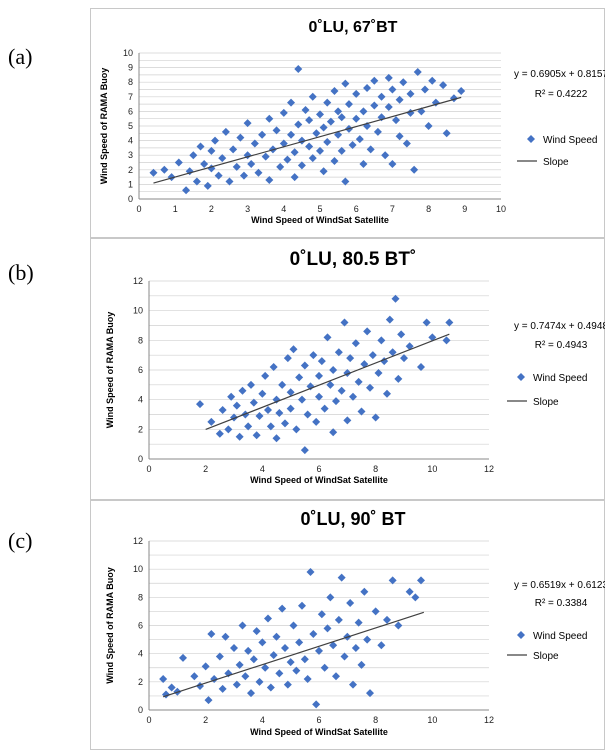  What do you see at coordinates (140, 654) in the screenshot?
I see `y-tick-label: 4` at bounding box center [140, 654].